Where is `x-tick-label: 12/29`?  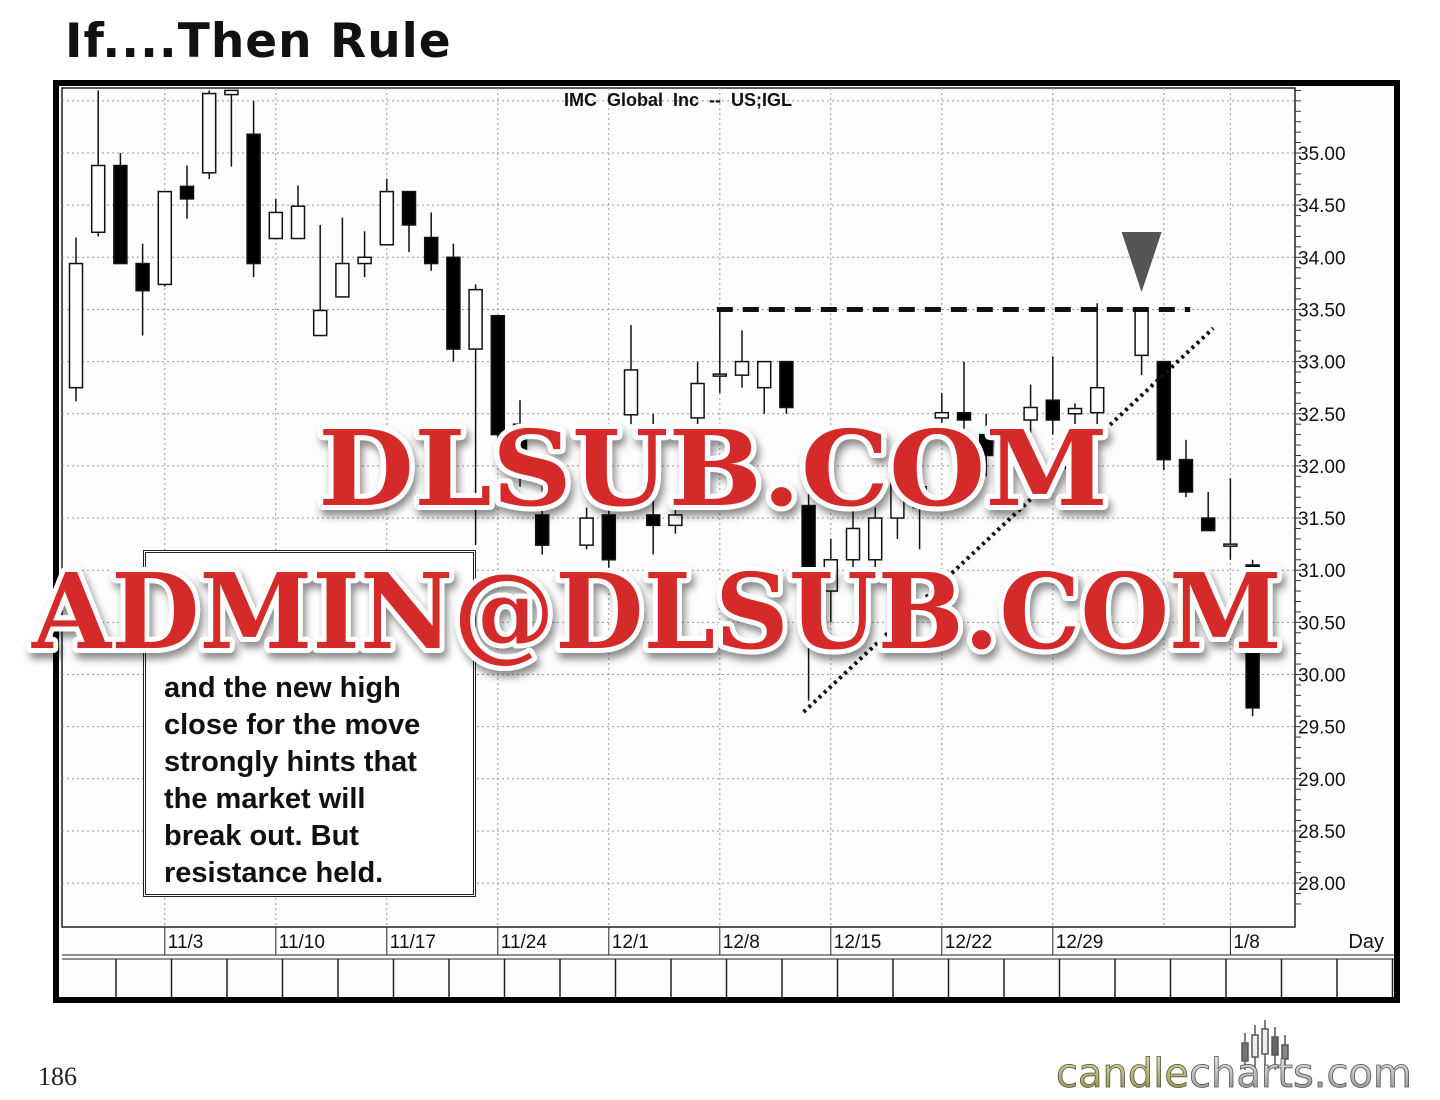 x-tick-label: 12/29 is located at coordinates (1080, 942).